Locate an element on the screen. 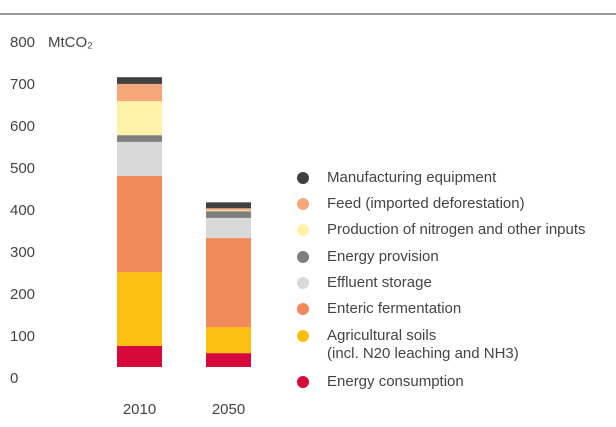 The width and height of the screenshot is (616, 427). legend-label: Production of nitrogen and other inputs is located at coordinates (456, 229).